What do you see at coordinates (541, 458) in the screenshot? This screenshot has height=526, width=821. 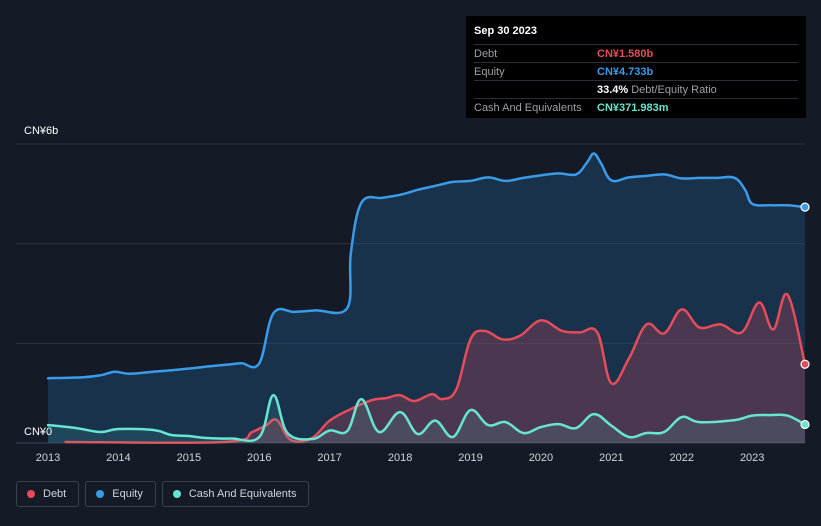 I see `x-tick-label: 2020` at bounding box center [541, 458].